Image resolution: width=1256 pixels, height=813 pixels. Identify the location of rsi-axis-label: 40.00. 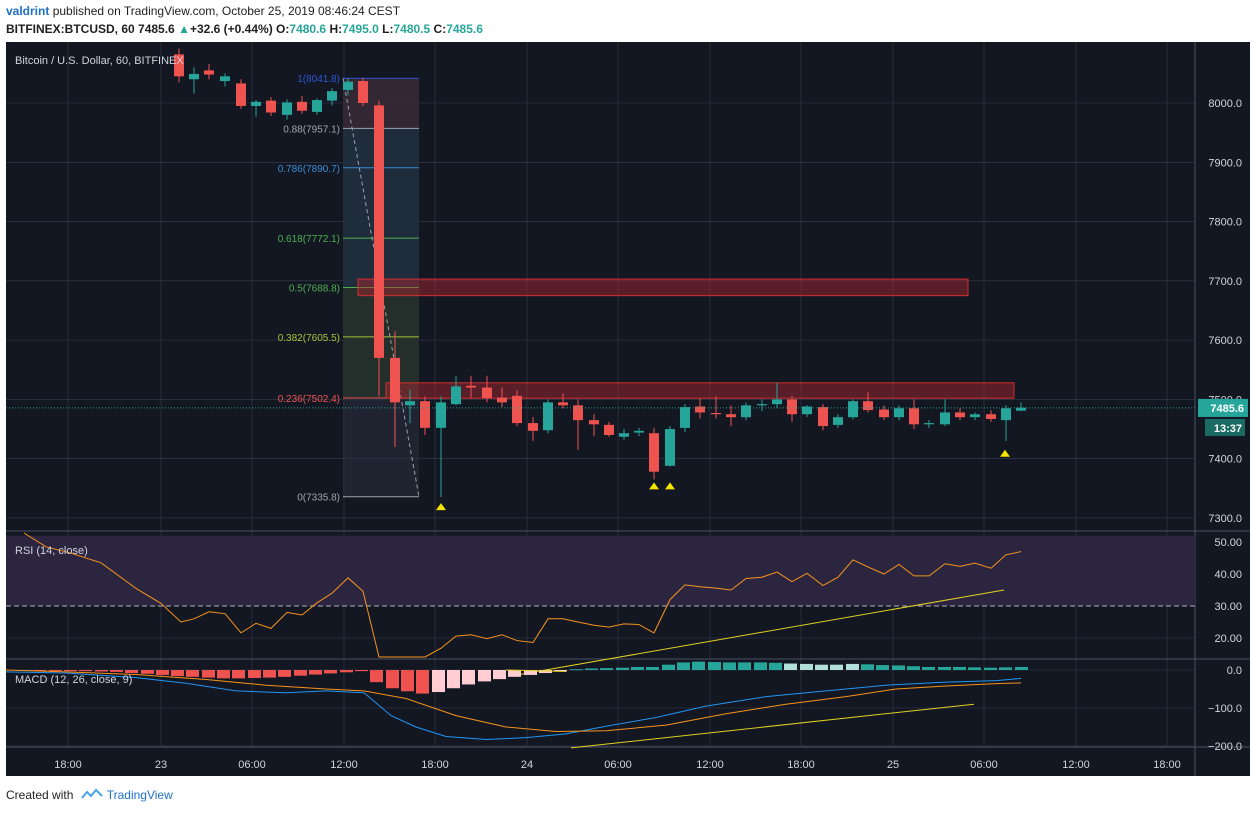
(1228, 575).